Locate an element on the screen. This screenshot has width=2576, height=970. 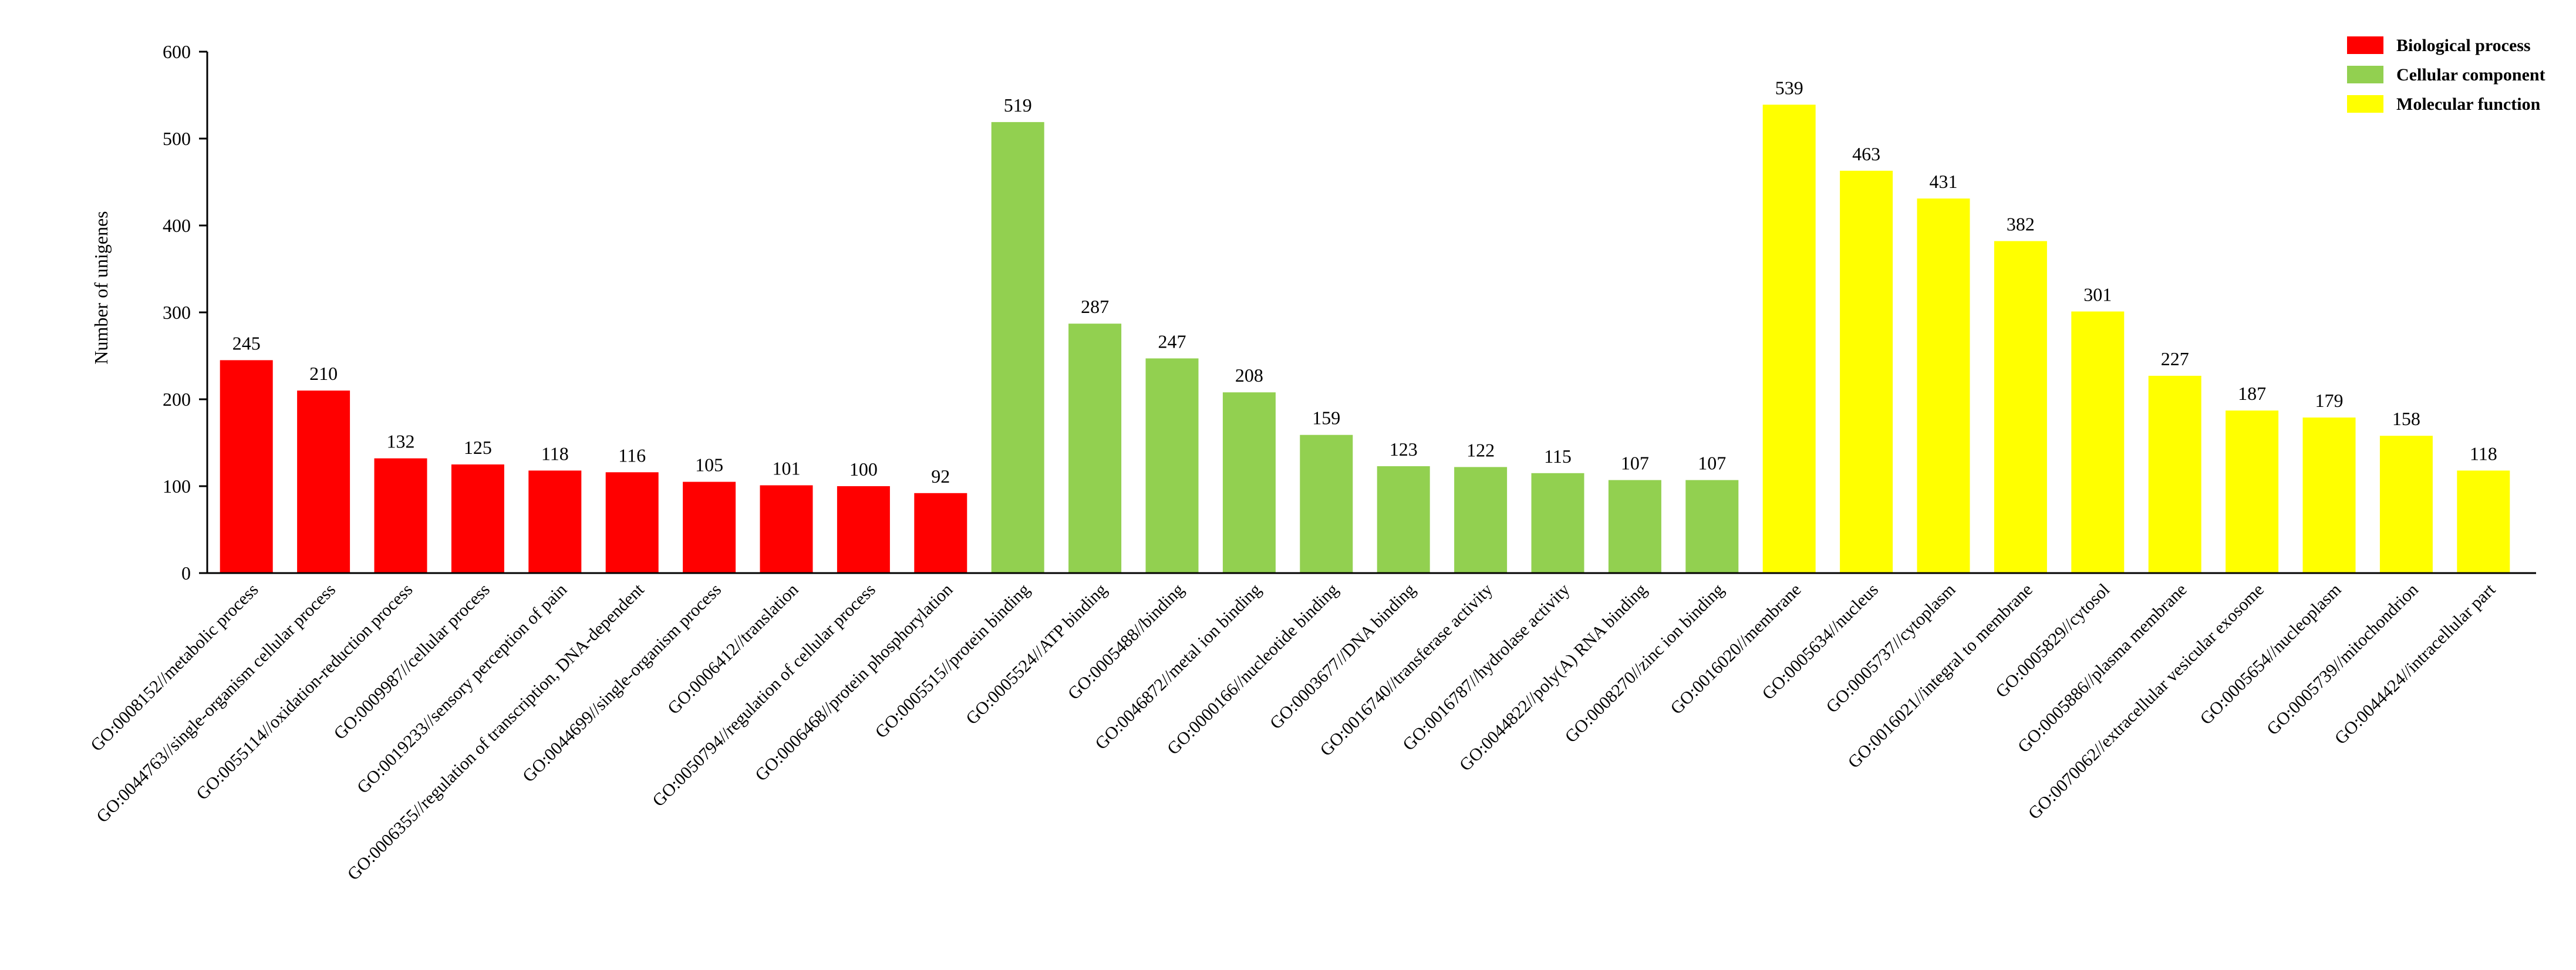
data-label: 539 is located at coordinates (1789, 88).